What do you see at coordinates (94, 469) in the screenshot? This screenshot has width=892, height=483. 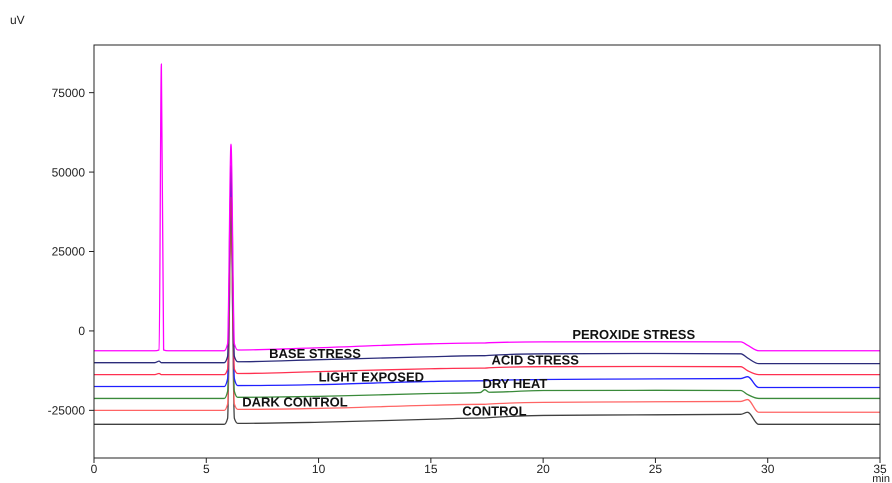 I see `x-tick-label: 0` at bounding box center [94, 469].